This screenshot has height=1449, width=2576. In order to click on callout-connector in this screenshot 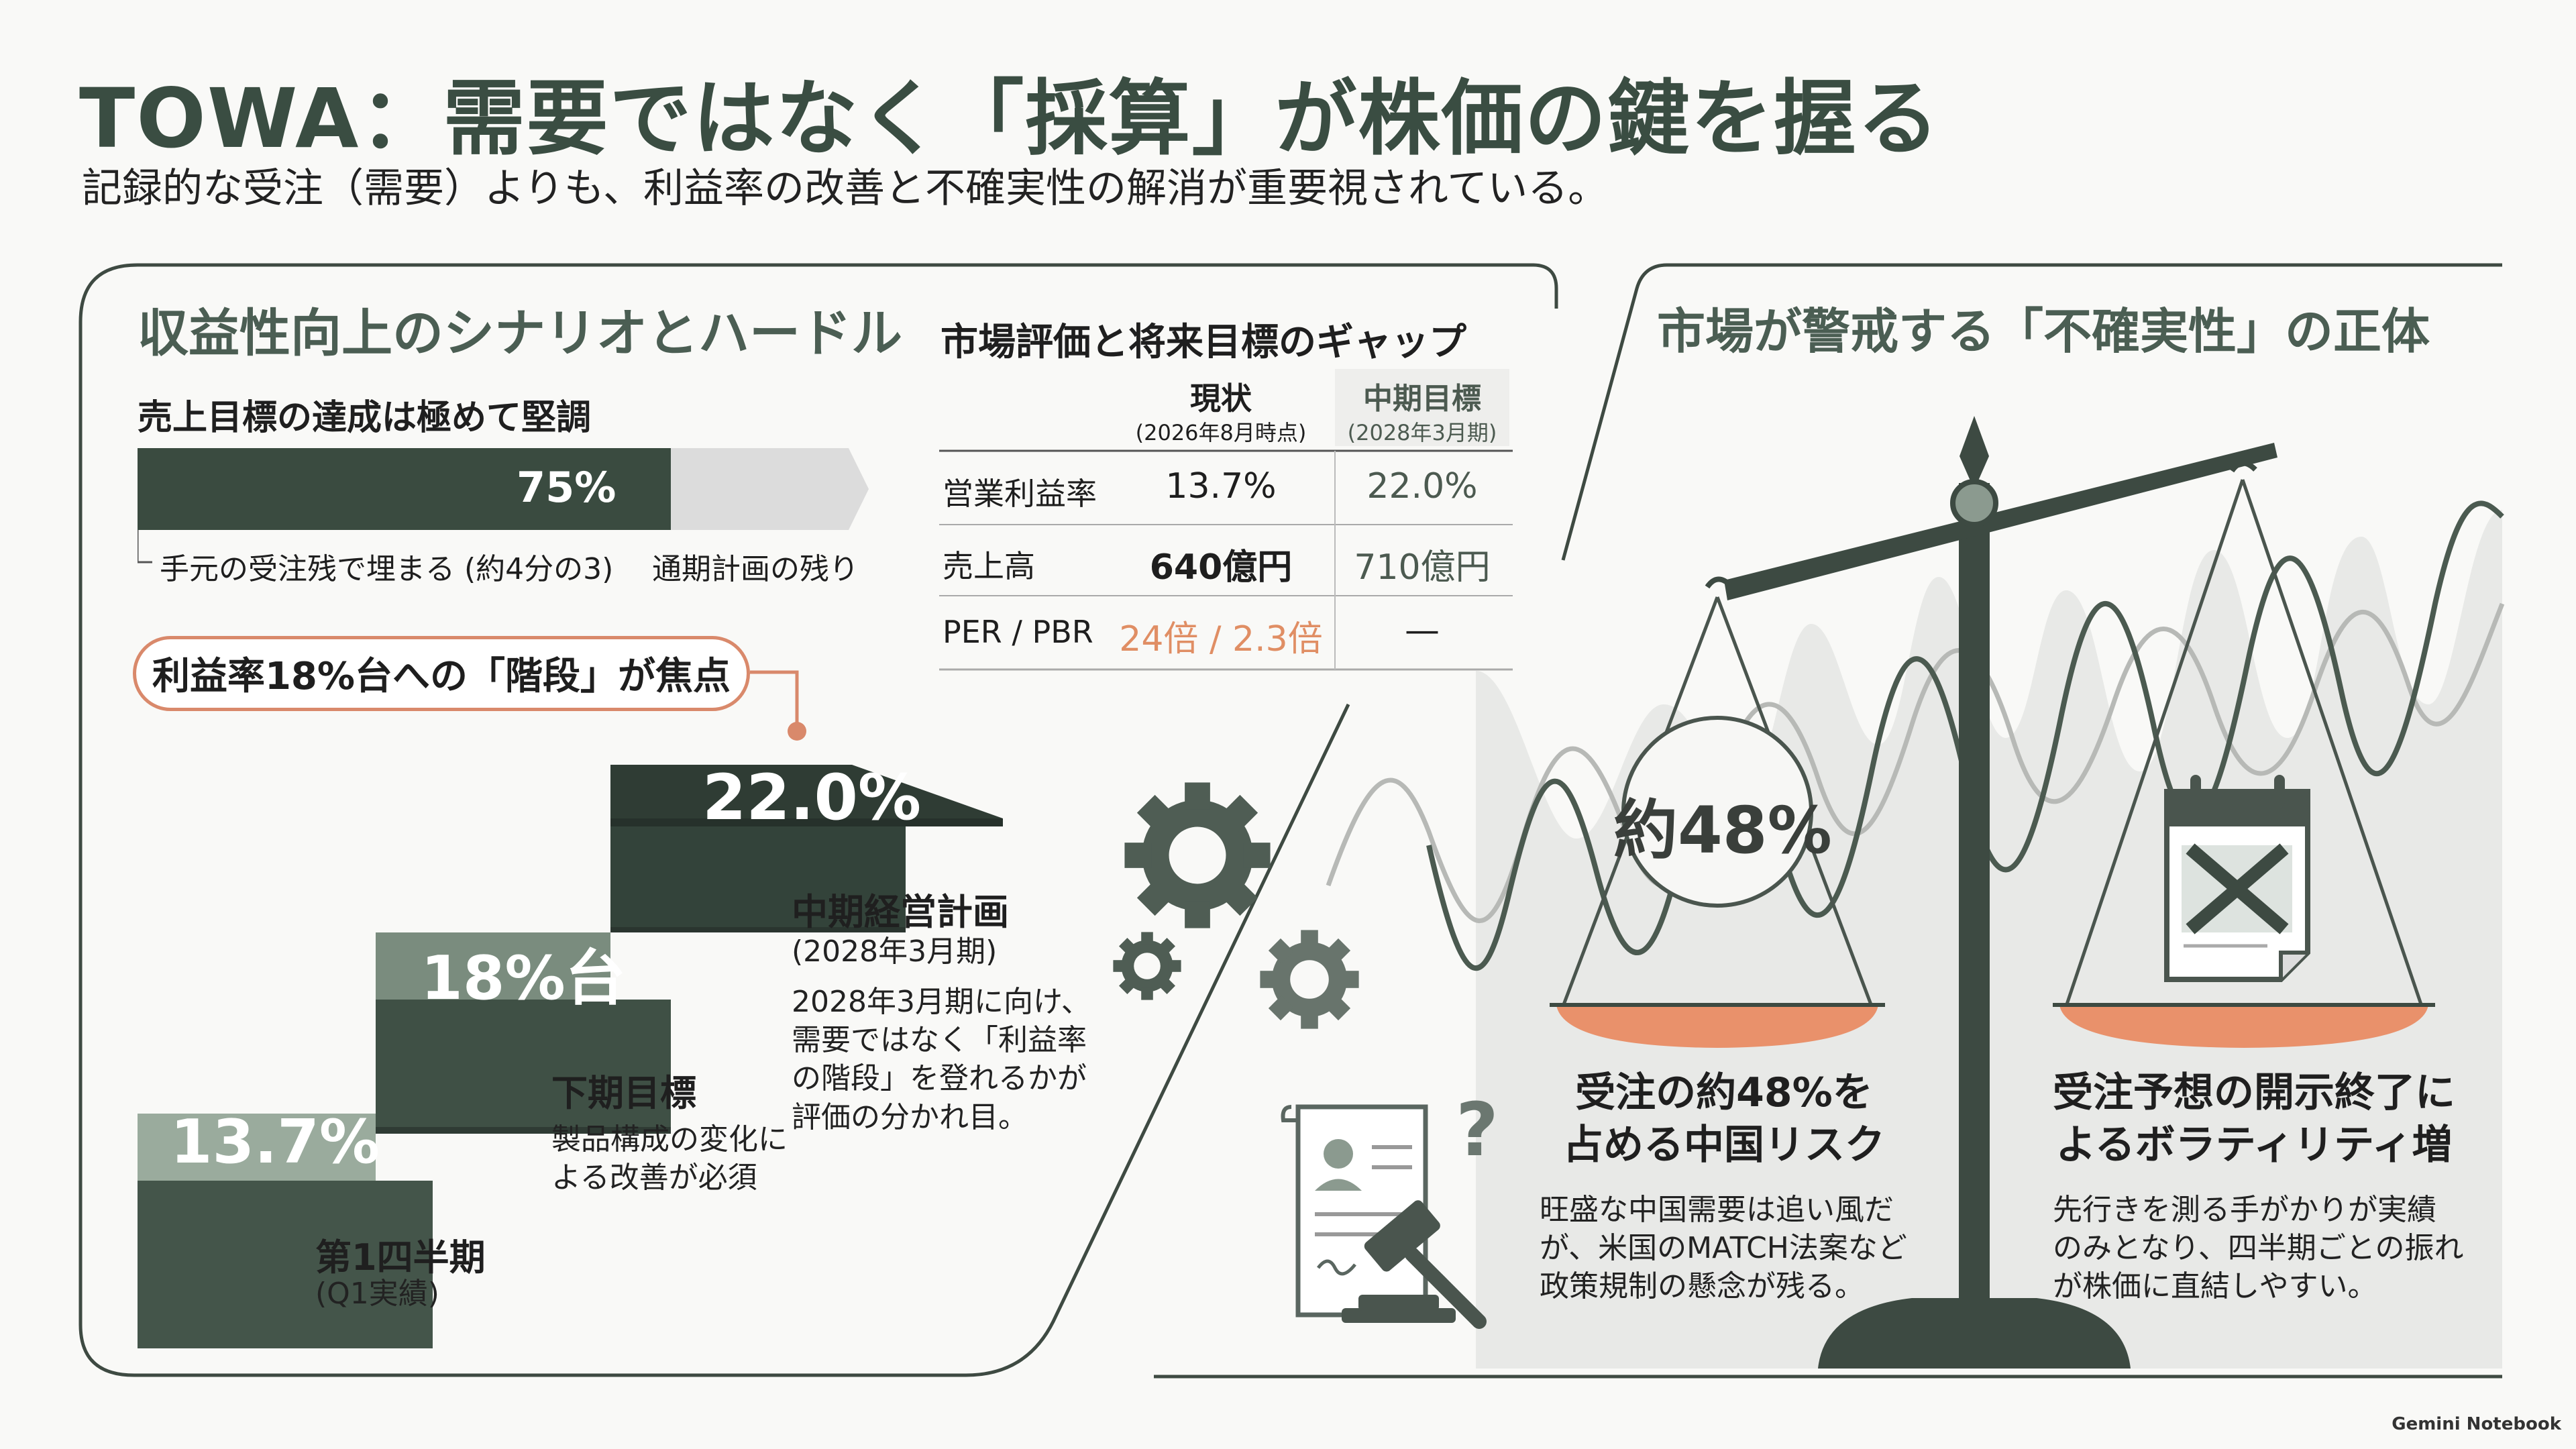, I will do `click(778, 705)`.